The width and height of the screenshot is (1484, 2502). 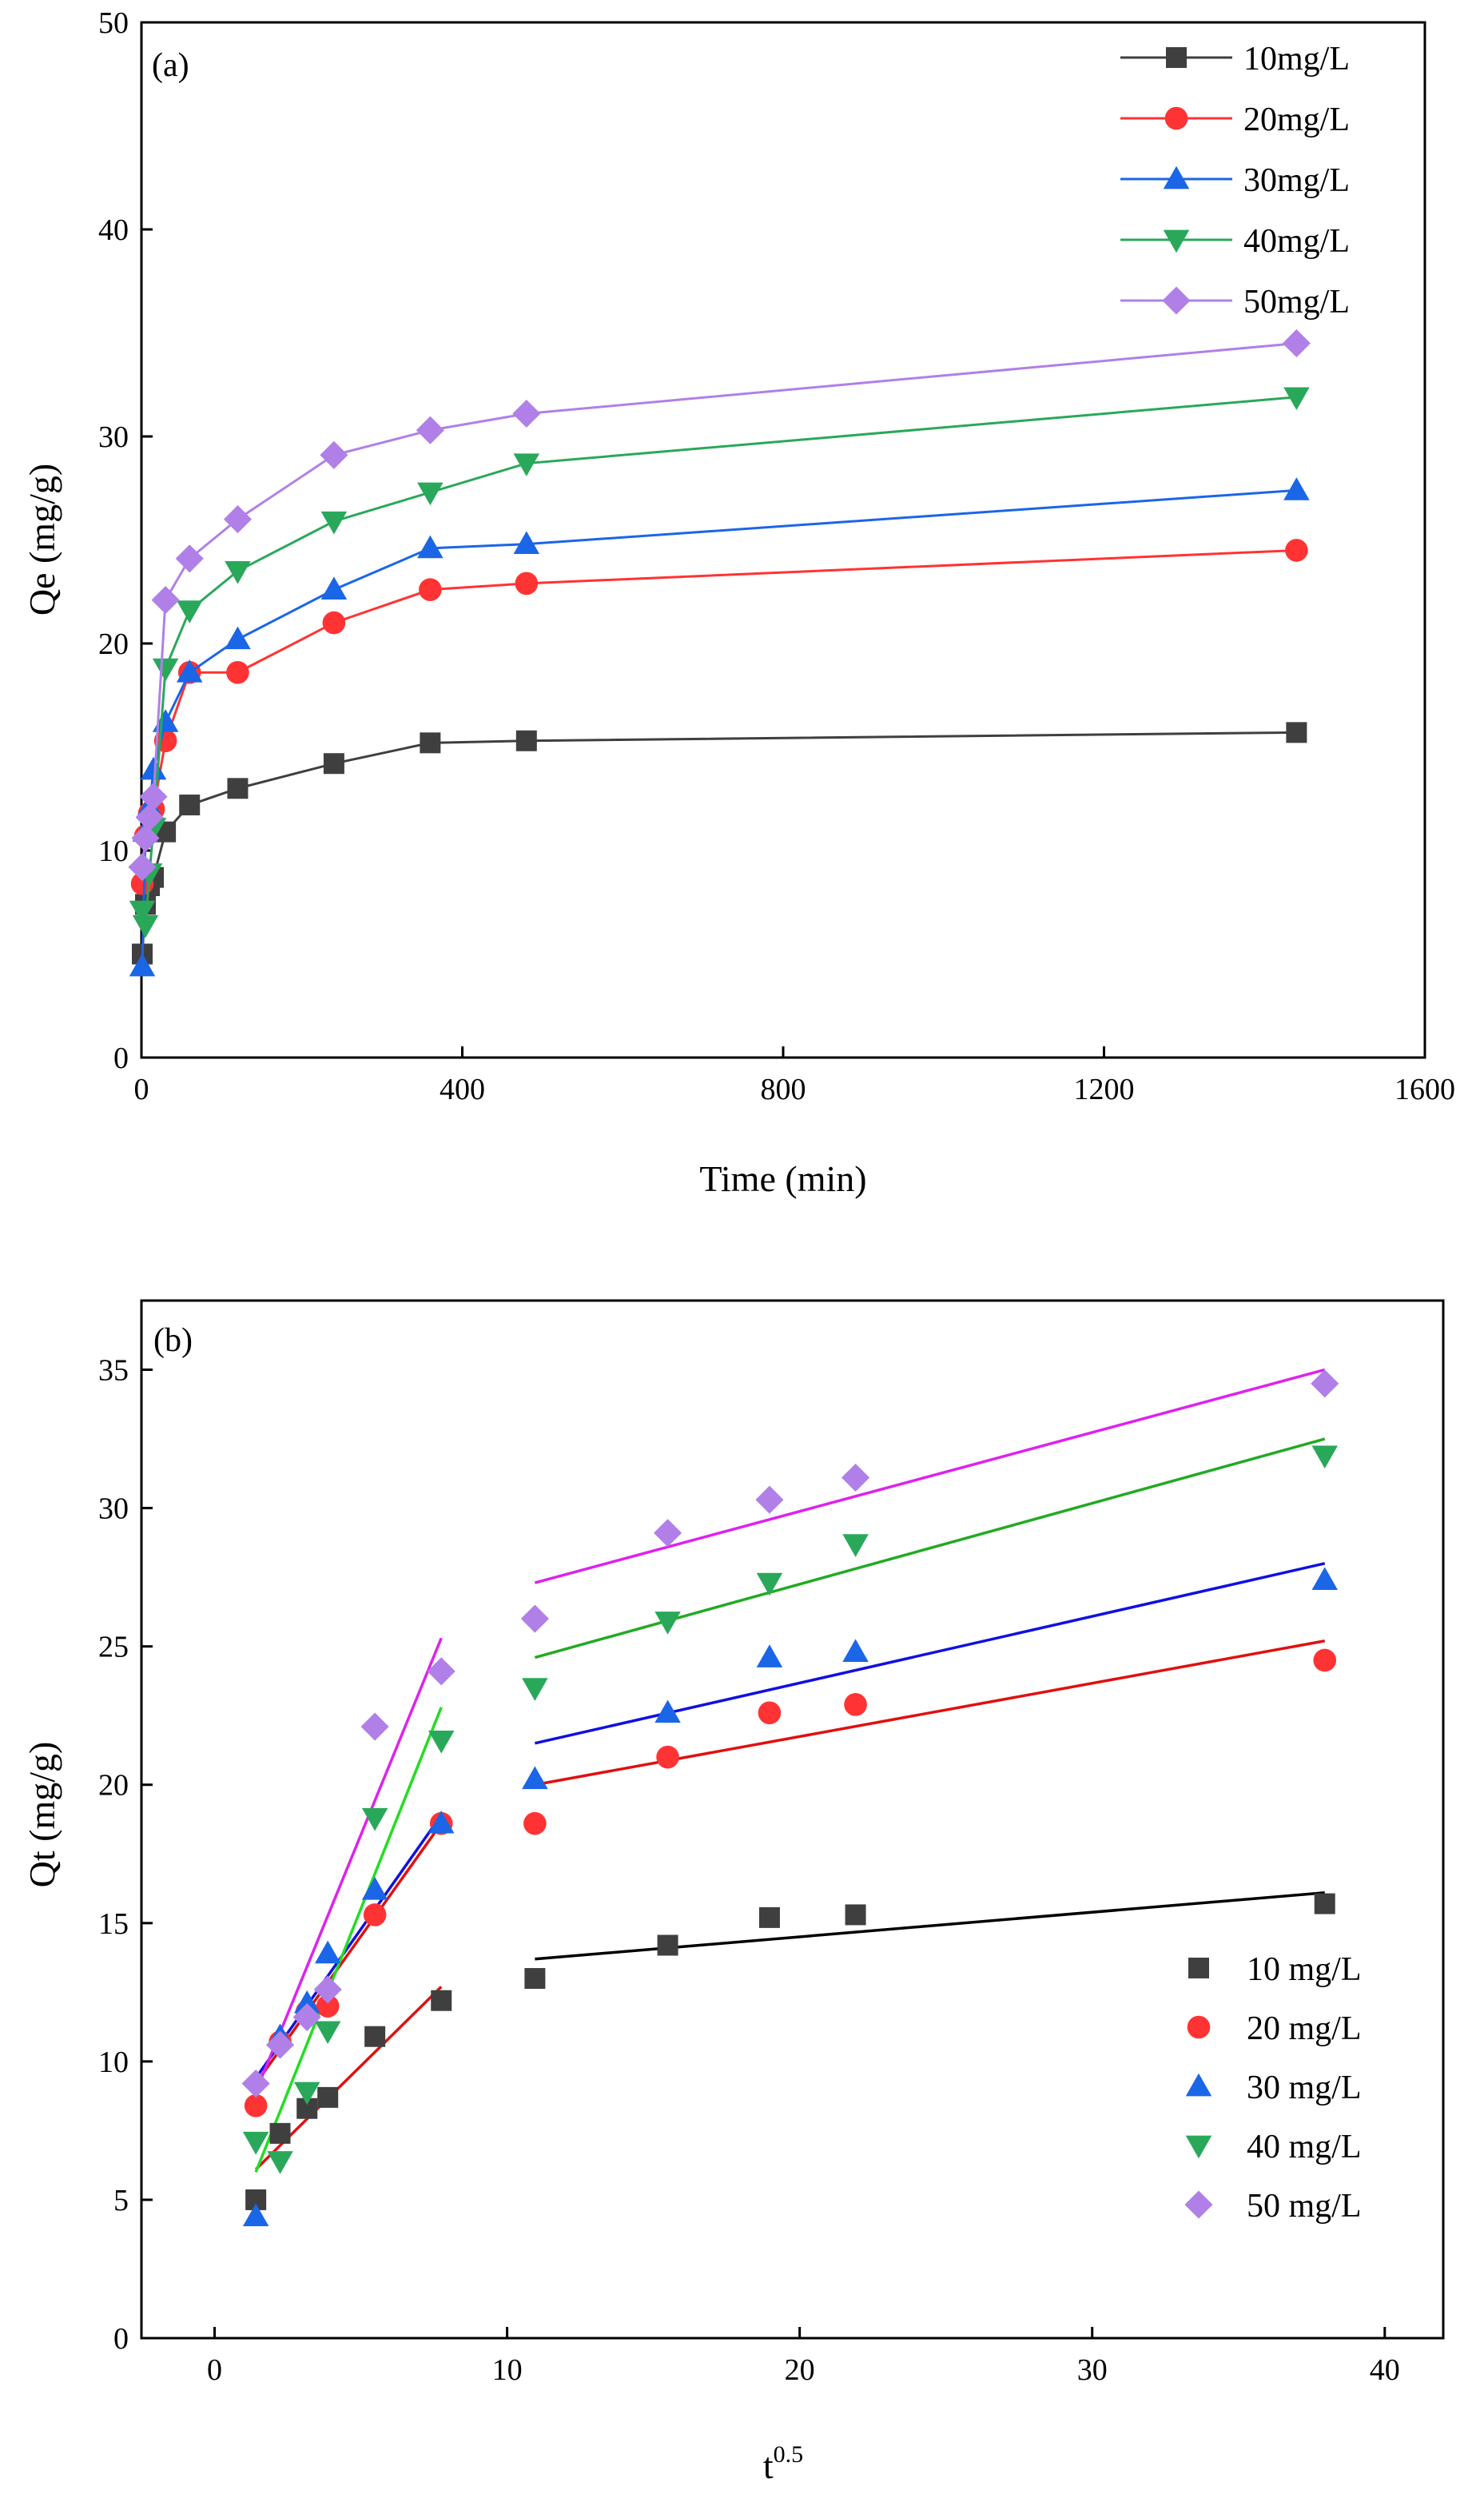 What do you see at coordinates (782, 1178) in the screenshot?
I see `panel-a-x-axis-title: Time (min)` at bounding box center [782, 1178].